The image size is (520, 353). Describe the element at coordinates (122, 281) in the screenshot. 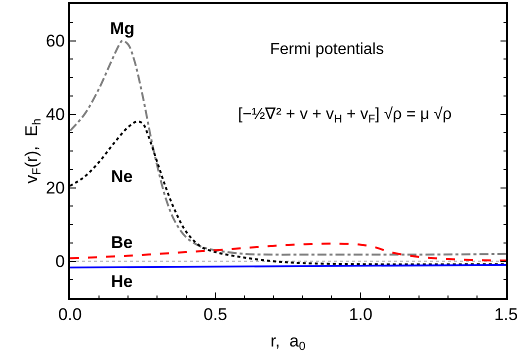

I see `series-label: He` at that location.